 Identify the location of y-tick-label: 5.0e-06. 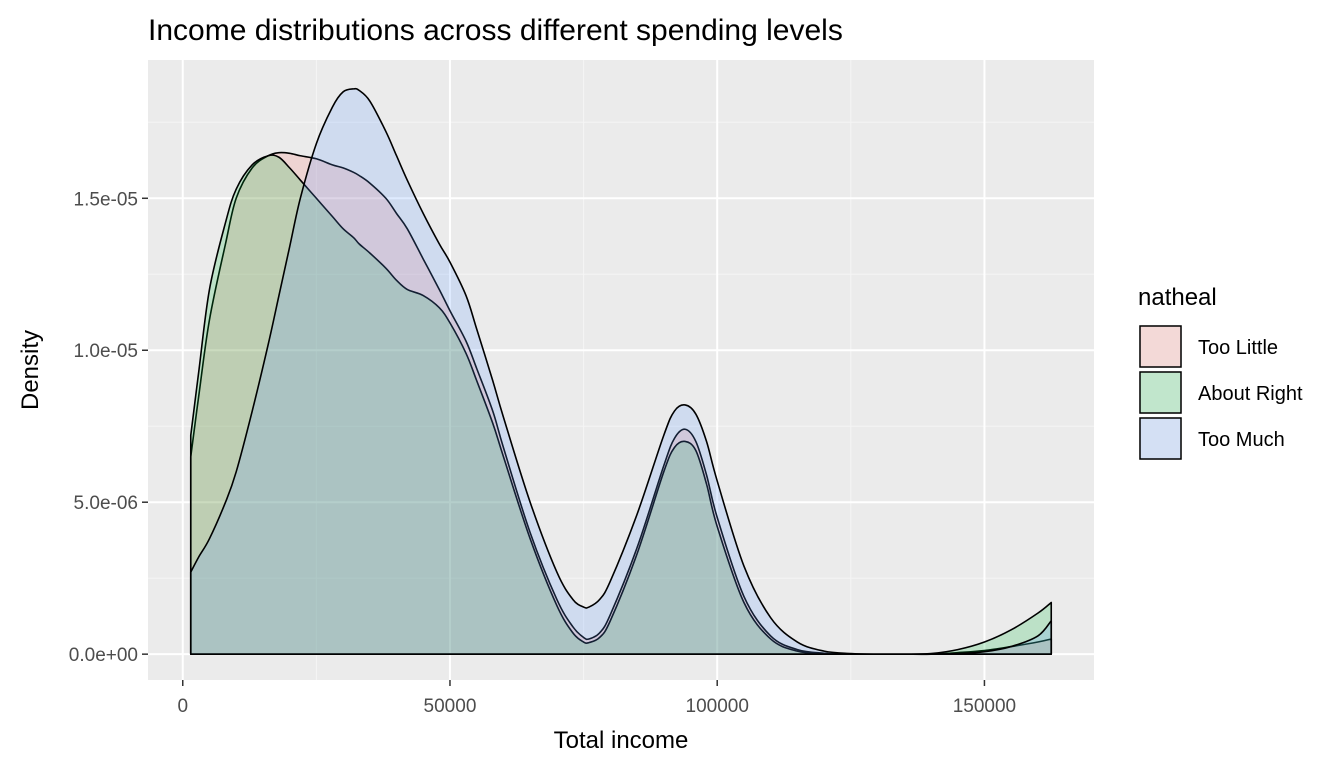
(106, 503).